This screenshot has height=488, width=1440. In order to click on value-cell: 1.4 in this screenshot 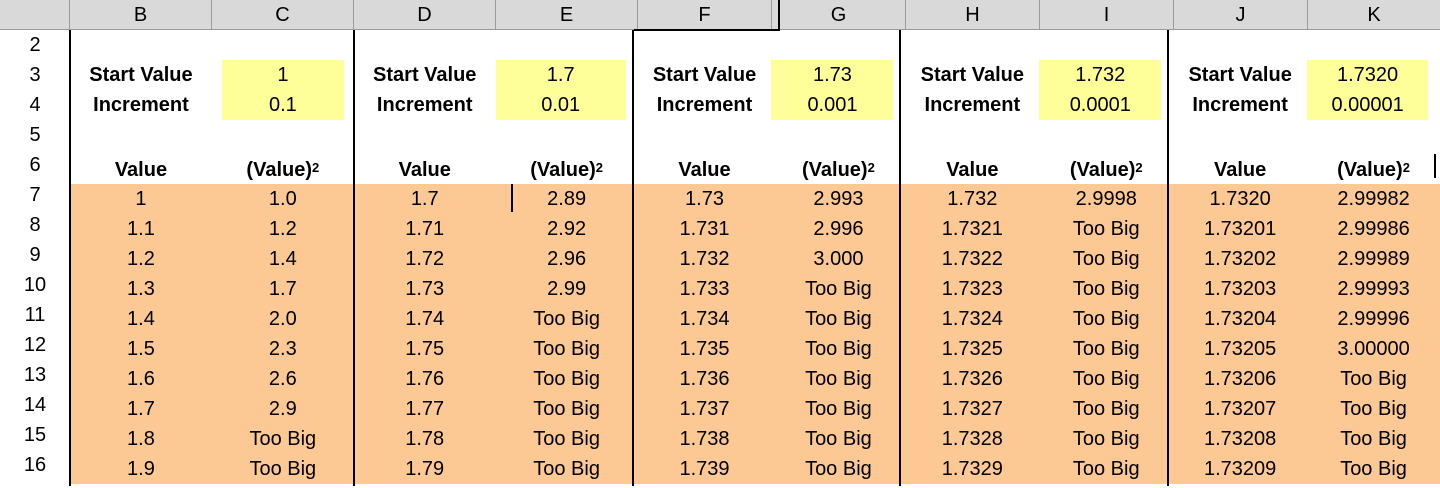, I will do `click(141, 319)`.